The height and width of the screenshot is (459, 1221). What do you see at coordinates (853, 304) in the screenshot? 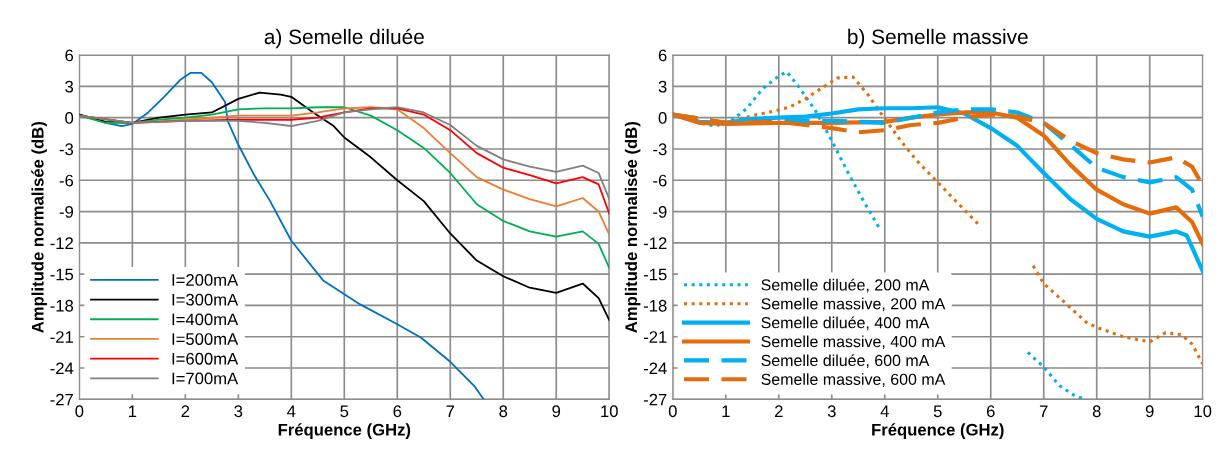
I see `legend-label: Semelle massive, 200 mA` at bounding box center [853, 304].